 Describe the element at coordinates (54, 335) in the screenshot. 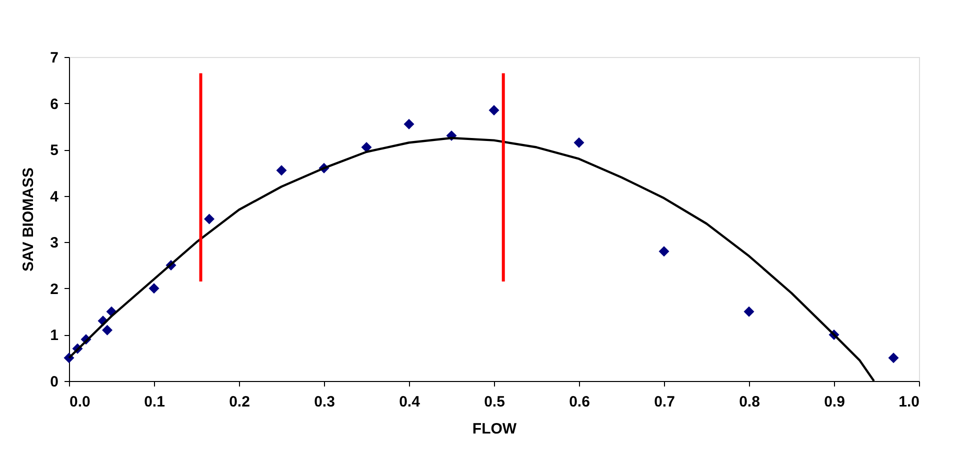

I see `y-tick-label: 1` at that location.